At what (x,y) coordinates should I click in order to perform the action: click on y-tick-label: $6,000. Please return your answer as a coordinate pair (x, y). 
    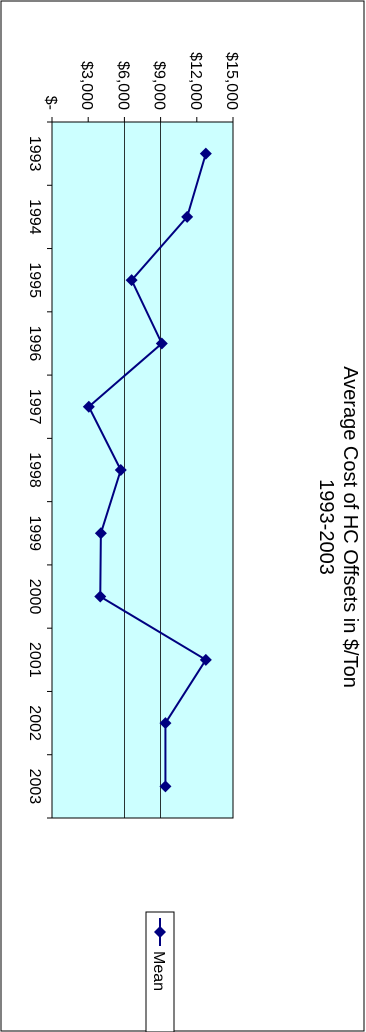
    Looking at the image, I should click on (122, 85).